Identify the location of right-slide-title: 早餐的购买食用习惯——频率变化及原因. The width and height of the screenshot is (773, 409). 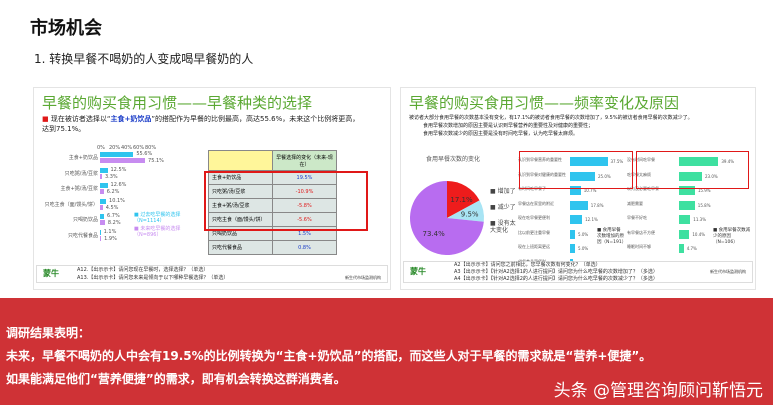
(544, 103).